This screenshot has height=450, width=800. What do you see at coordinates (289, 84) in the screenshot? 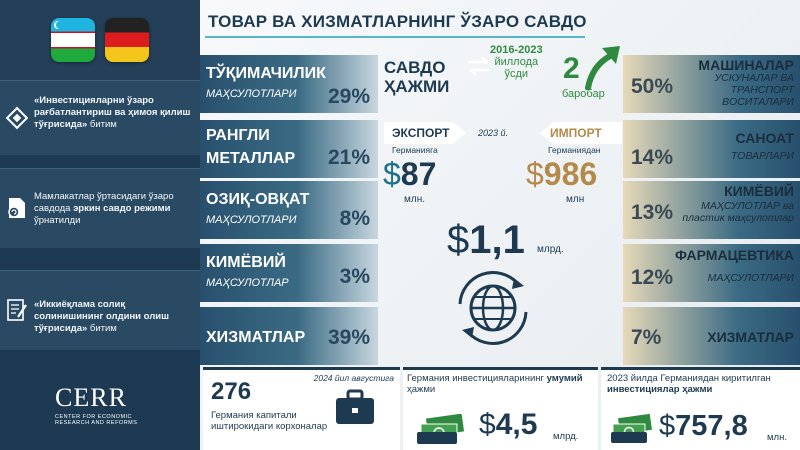
I see `export-share-textiles: ТЎҚИМАЧИЛИК МАҲСУЛОТЛАРИ 29%` at bounding box center [289, 84].